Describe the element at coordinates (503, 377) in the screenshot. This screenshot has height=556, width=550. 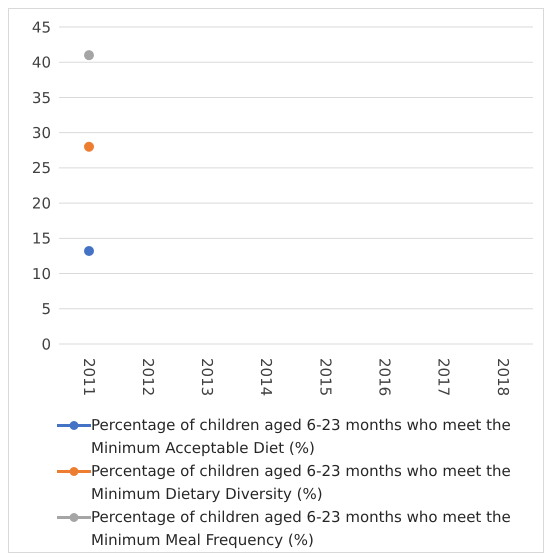
I see `x-tick-label: 2018` at that location.